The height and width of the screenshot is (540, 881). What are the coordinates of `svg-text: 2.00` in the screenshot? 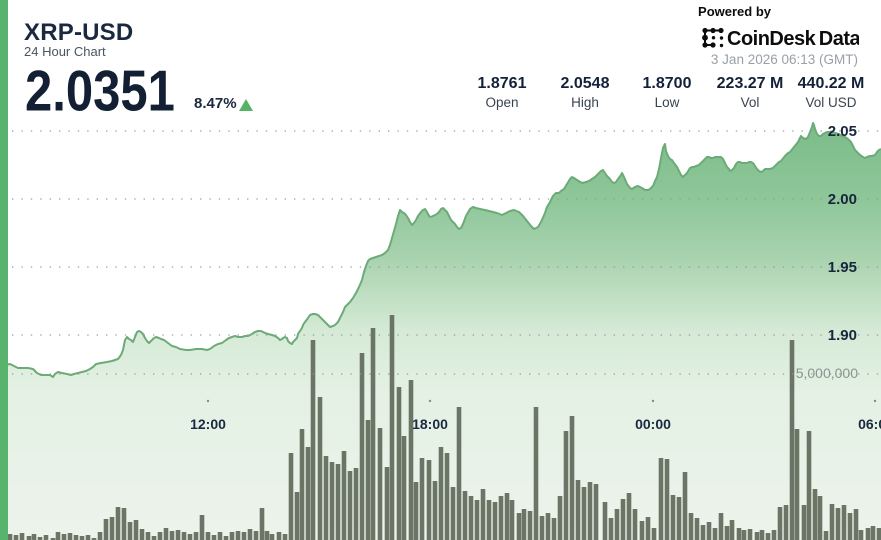 It's located at (842, 199).